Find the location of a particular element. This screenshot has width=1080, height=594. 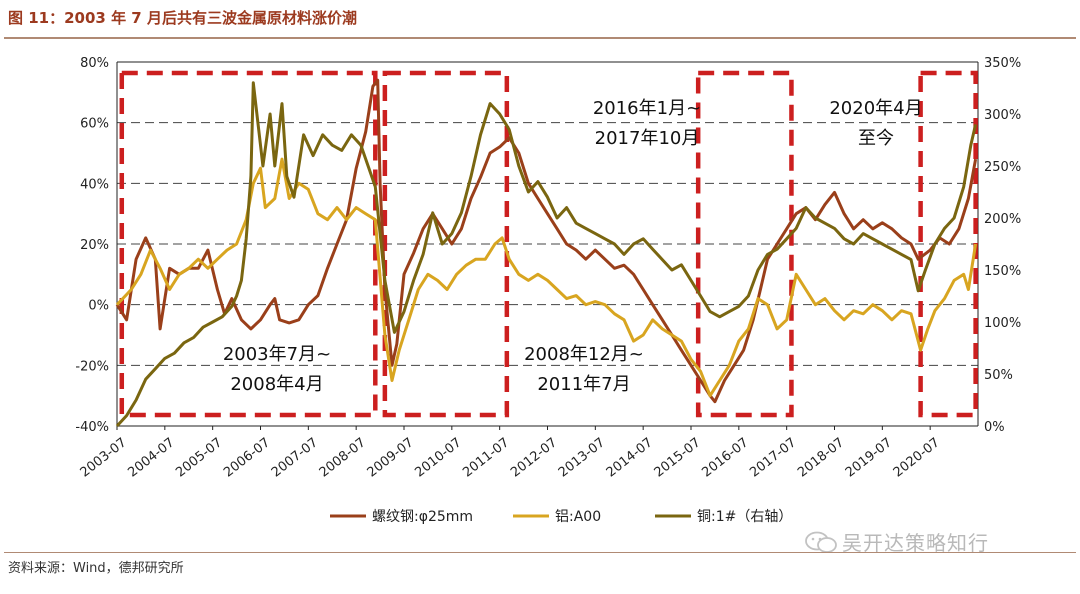

right-tick-label: 100% is located at coordinates (1002, 323).